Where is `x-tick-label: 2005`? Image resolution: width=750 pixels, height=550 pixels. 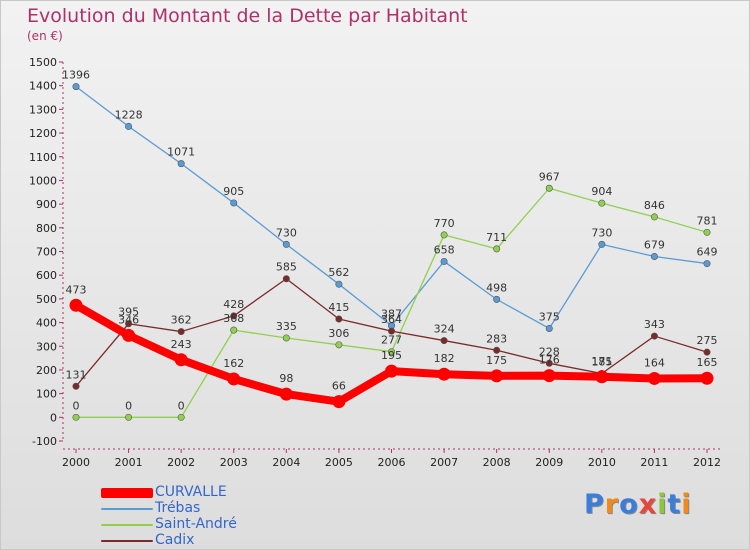 x-tick-label: 2005 is located at coordinates (339, 462).